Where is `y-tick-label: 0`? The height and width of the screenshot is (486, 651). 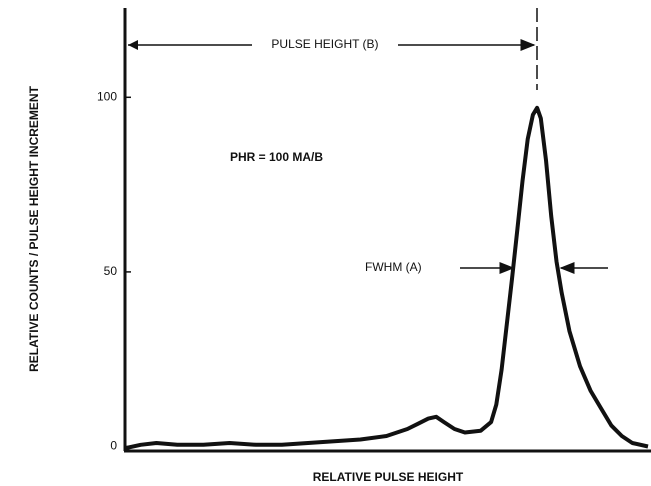 y-tick-label: 0 is located at coordinates (113, 446).